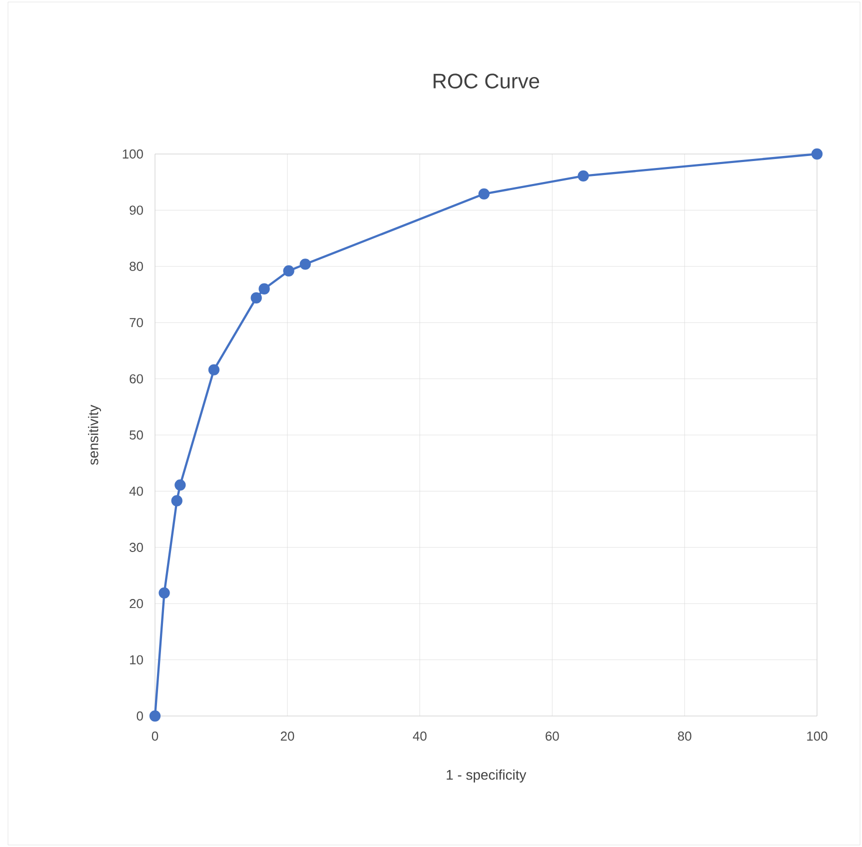 The width and height of the screenshot is (862, 847). What do you see at coordinates (486, 776) in the screenshot?
I see `x-axis-title: 1 - specificity` at bounding box center [486, 776].